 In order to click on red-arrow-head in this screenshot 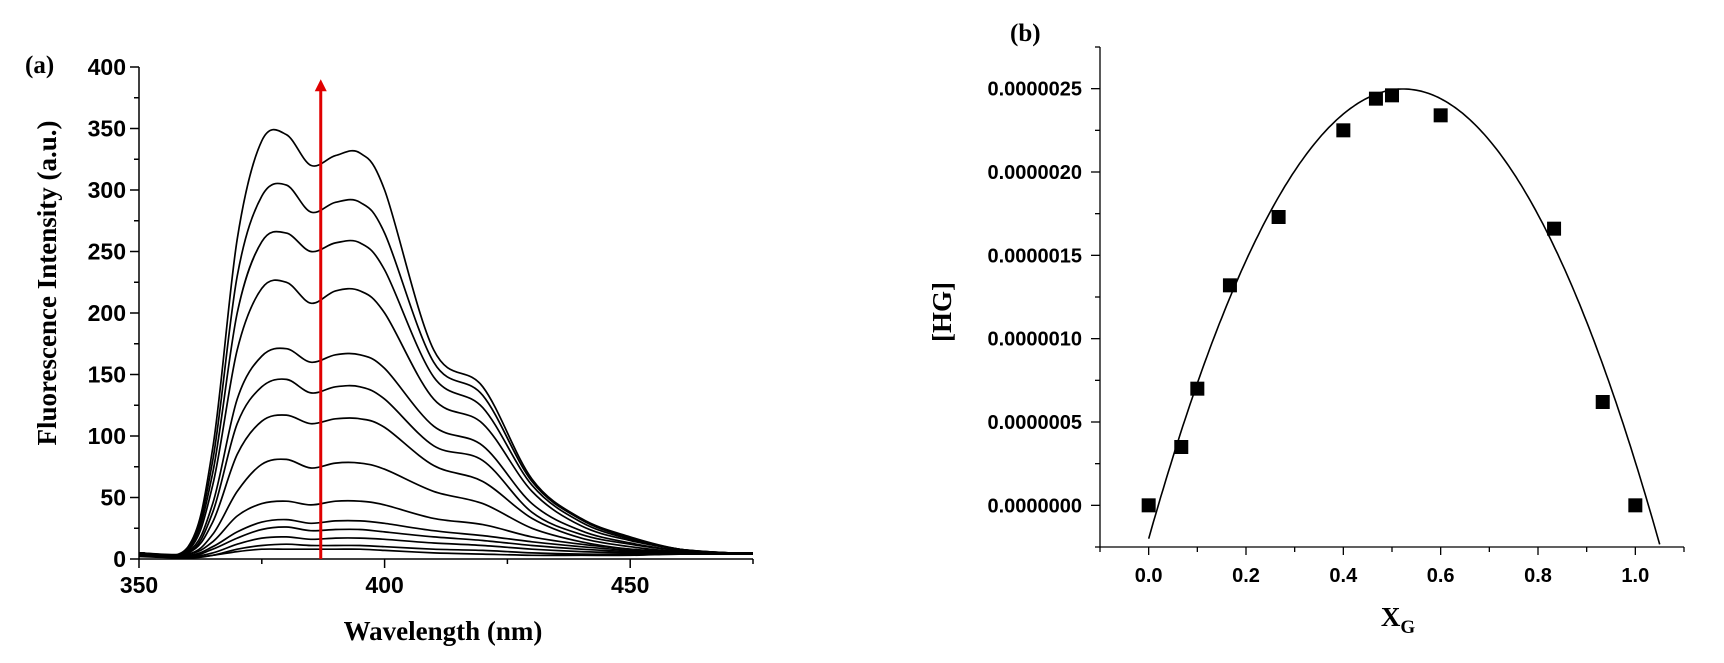, I will do `click(320, 85)`.